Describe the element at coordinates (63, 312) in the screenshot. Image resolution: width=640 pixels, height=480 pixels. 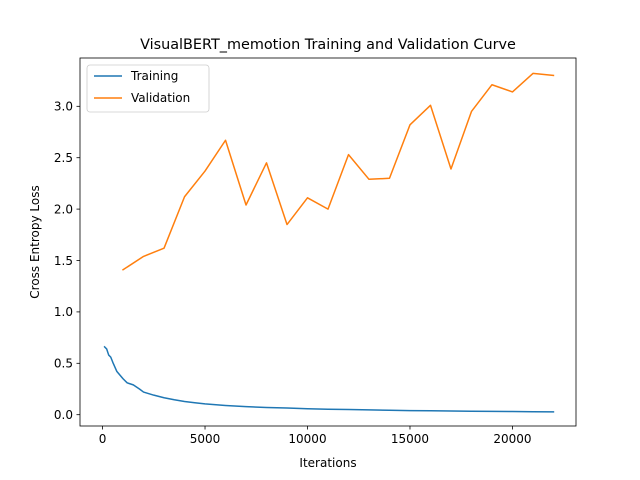
I see `y-tick-label: 1.0` at that location.